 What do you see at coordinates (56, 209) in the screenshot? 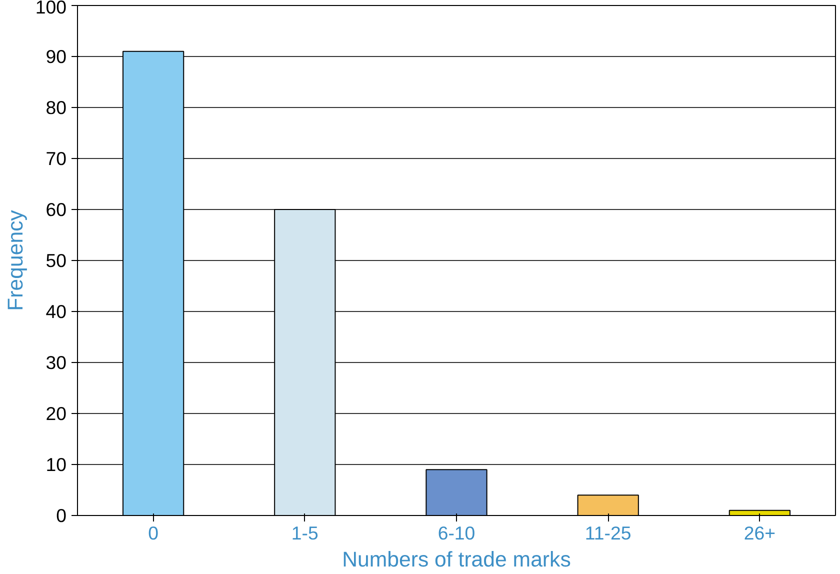
I see `y-tick-label: 60` at bounding box center [56, 209].